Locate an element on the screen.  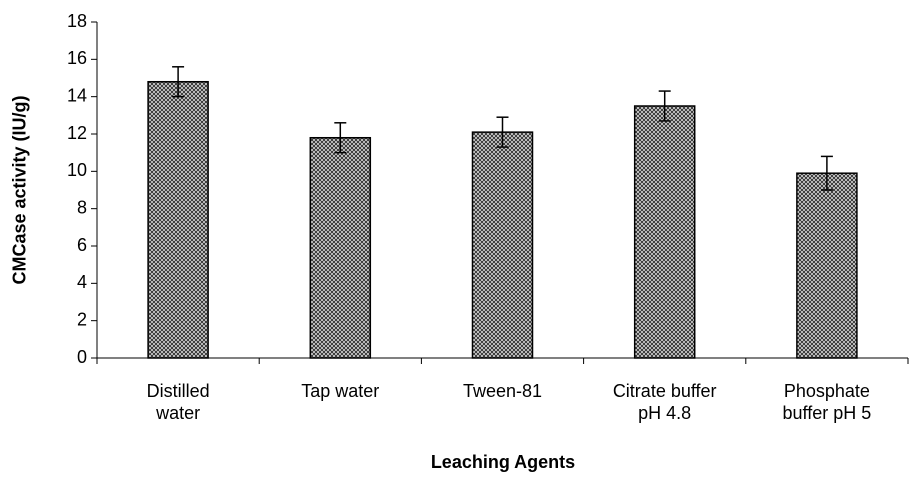
x-tick-label: Distilled water is located at coordinates (178, 402).